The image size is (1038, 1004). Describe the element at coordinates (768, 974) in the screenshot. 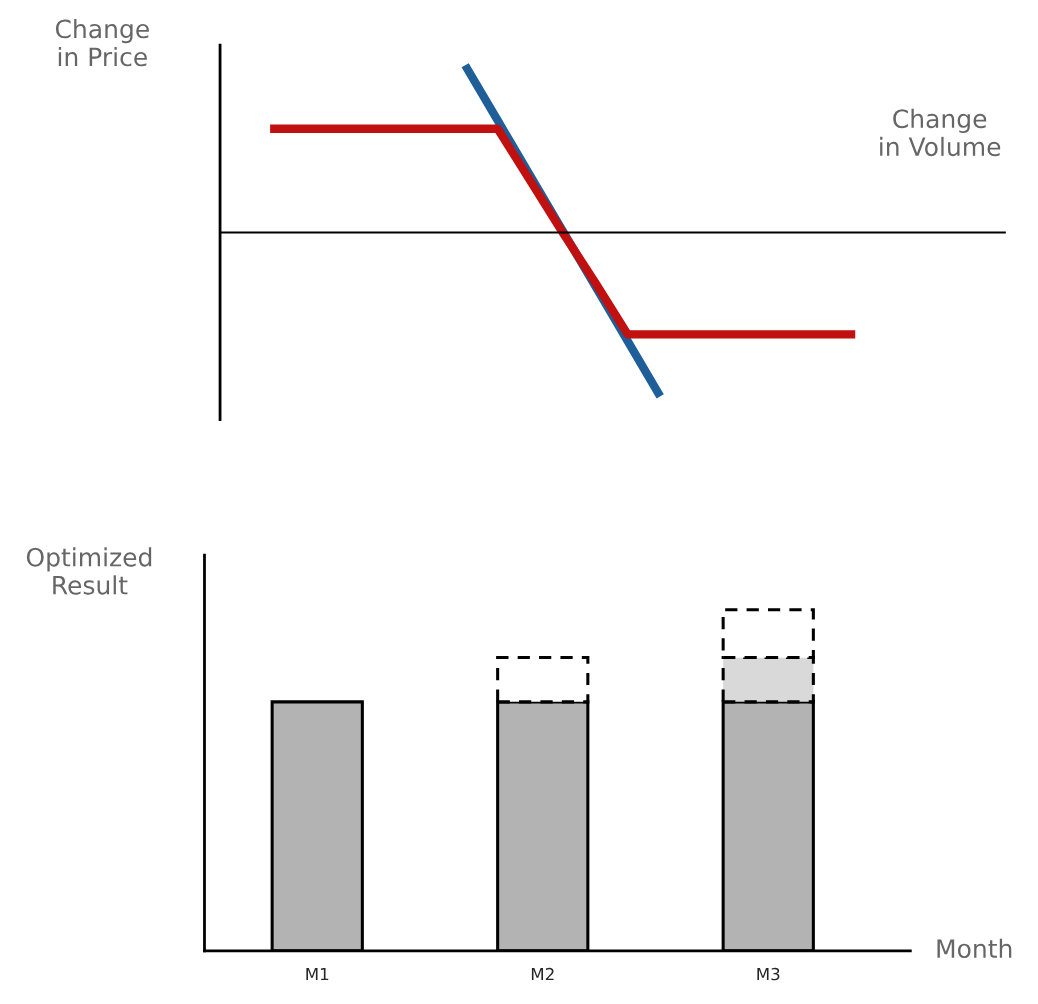

I see `x-tick-label: M3` at that location.